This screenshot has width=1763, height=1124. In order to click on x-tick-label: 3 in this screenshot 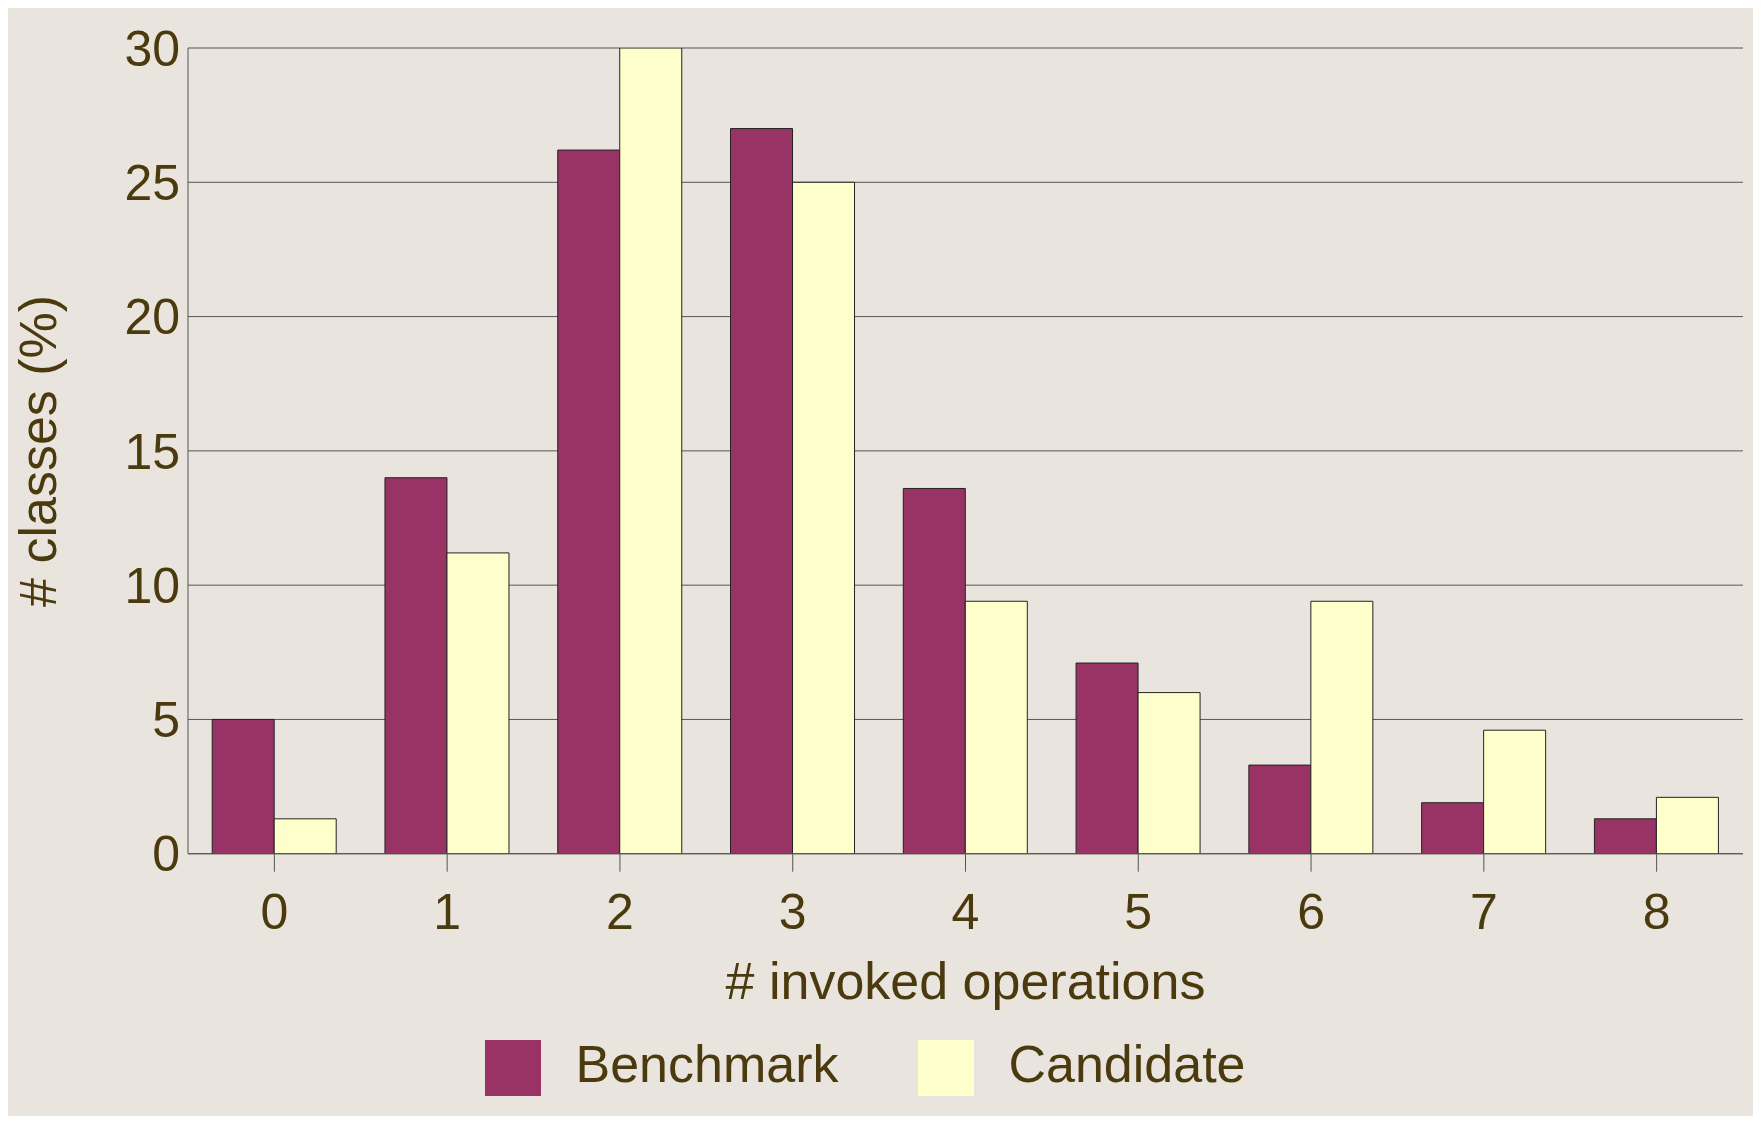, I will do `click(792, 912)`.